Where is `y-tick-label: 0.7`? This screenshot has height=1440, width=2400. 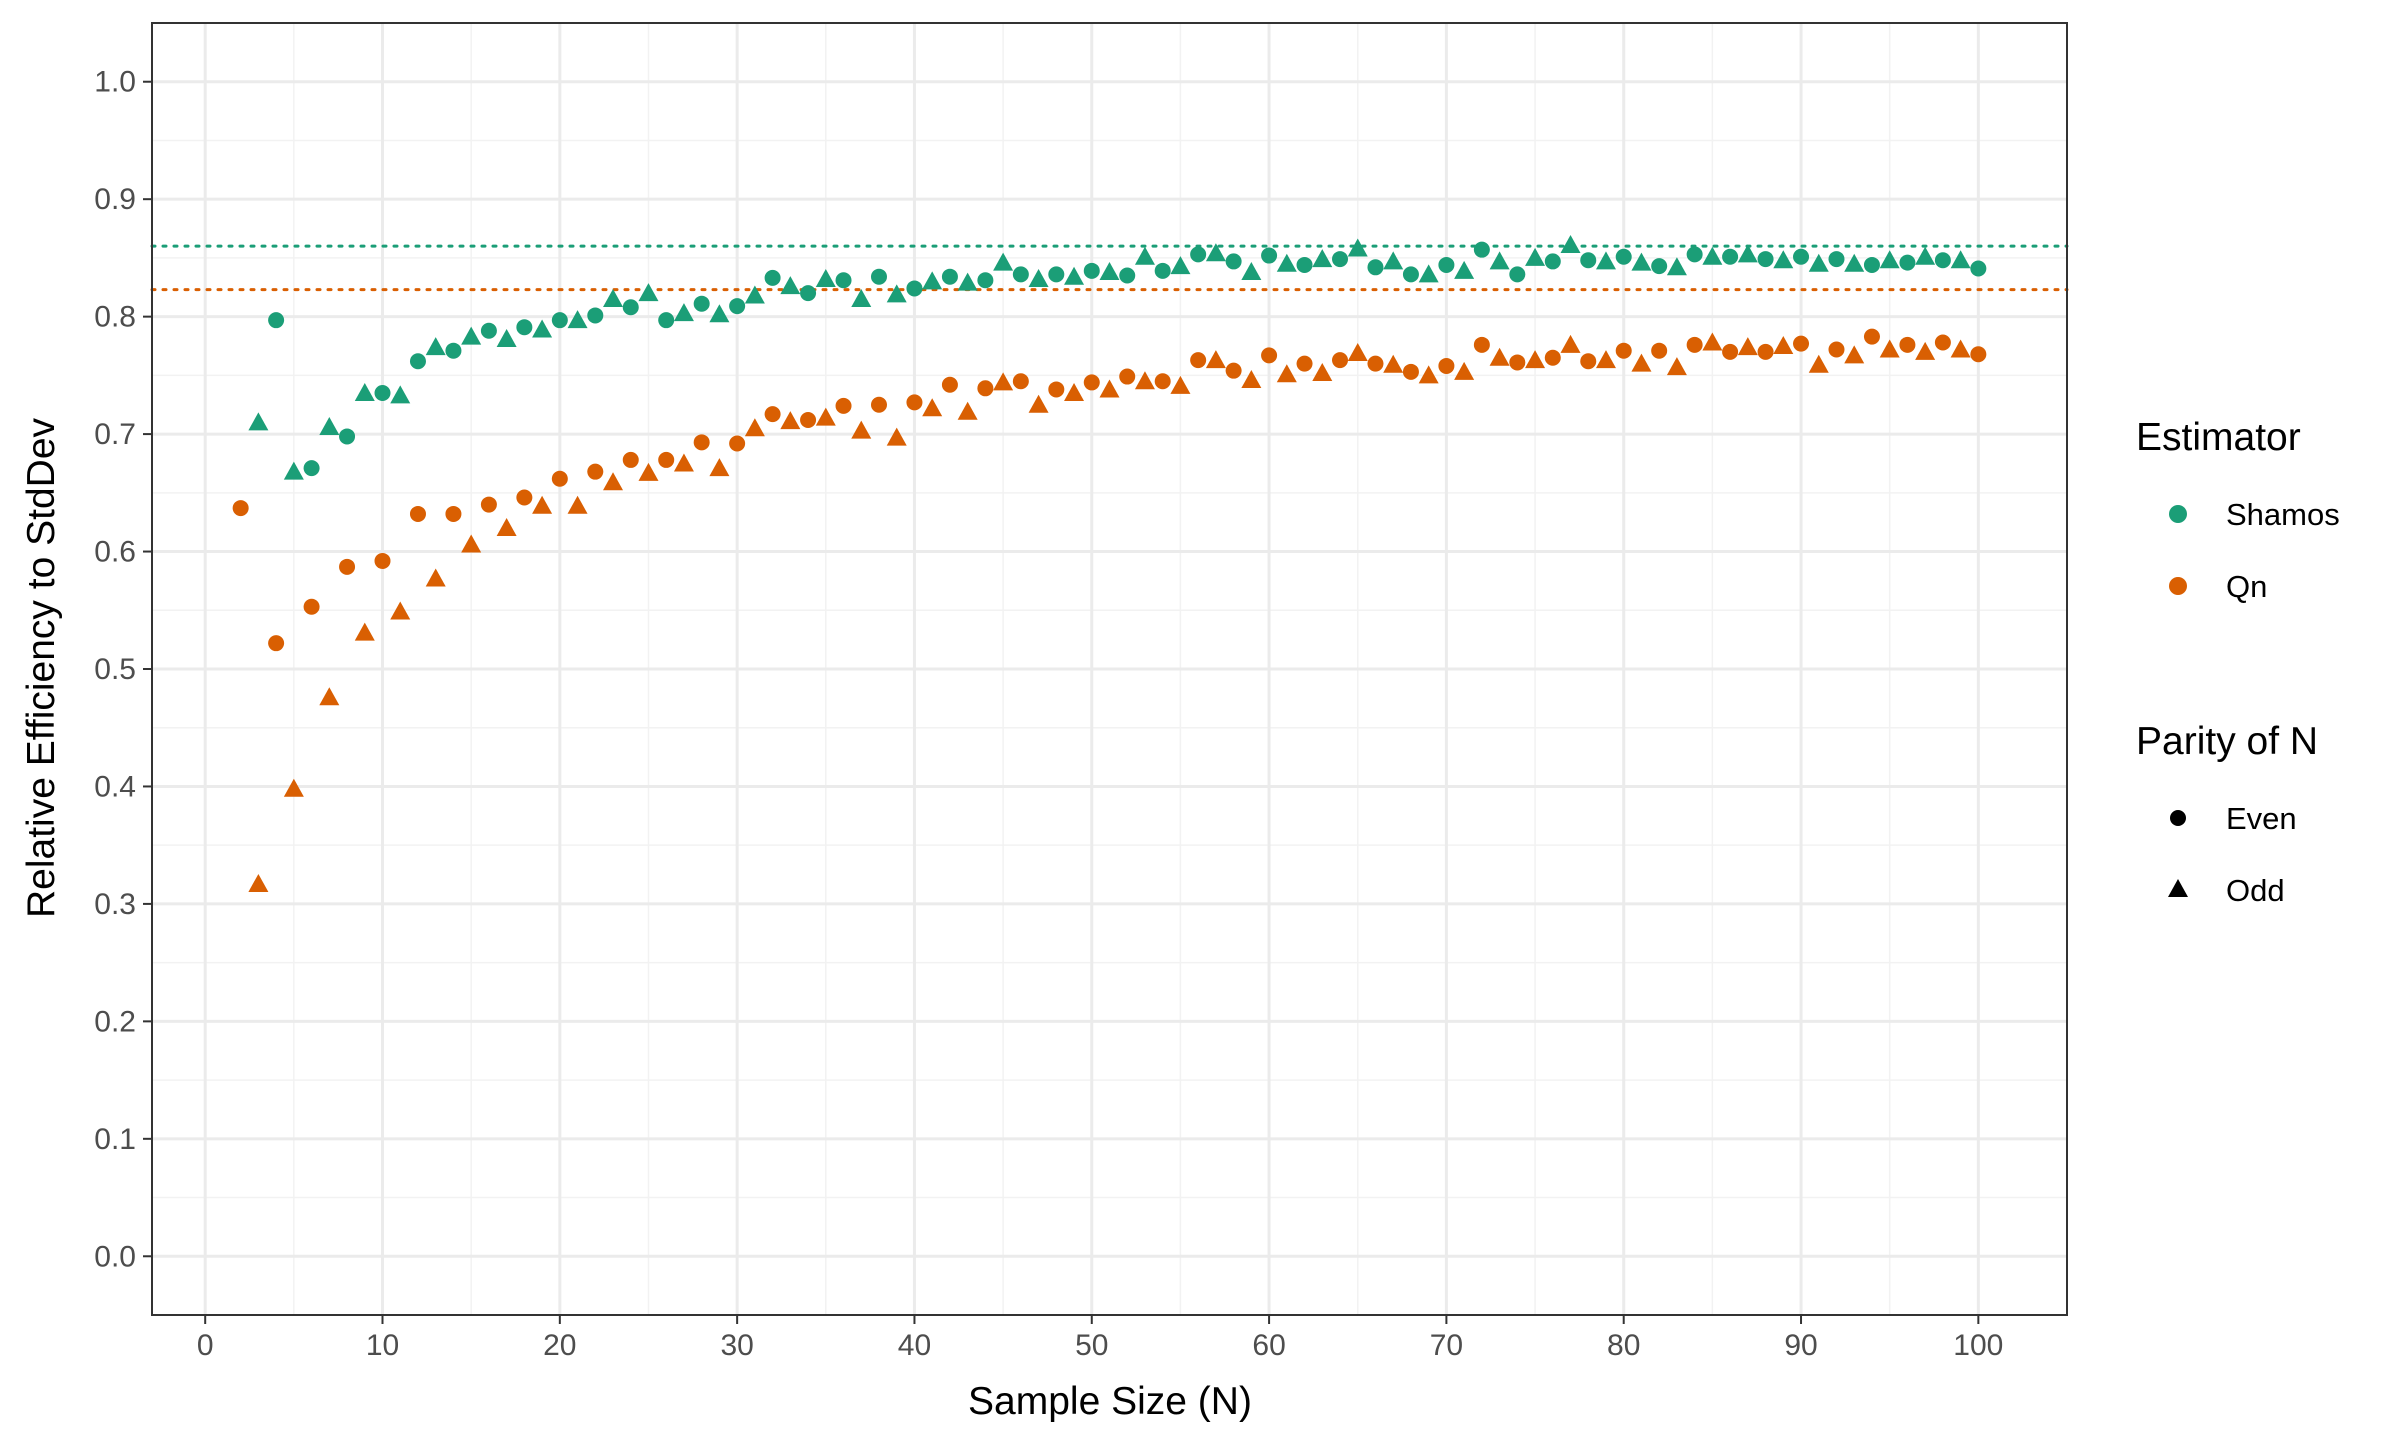
y-tick-label: 0.7 is located at coordinates (115, 434).